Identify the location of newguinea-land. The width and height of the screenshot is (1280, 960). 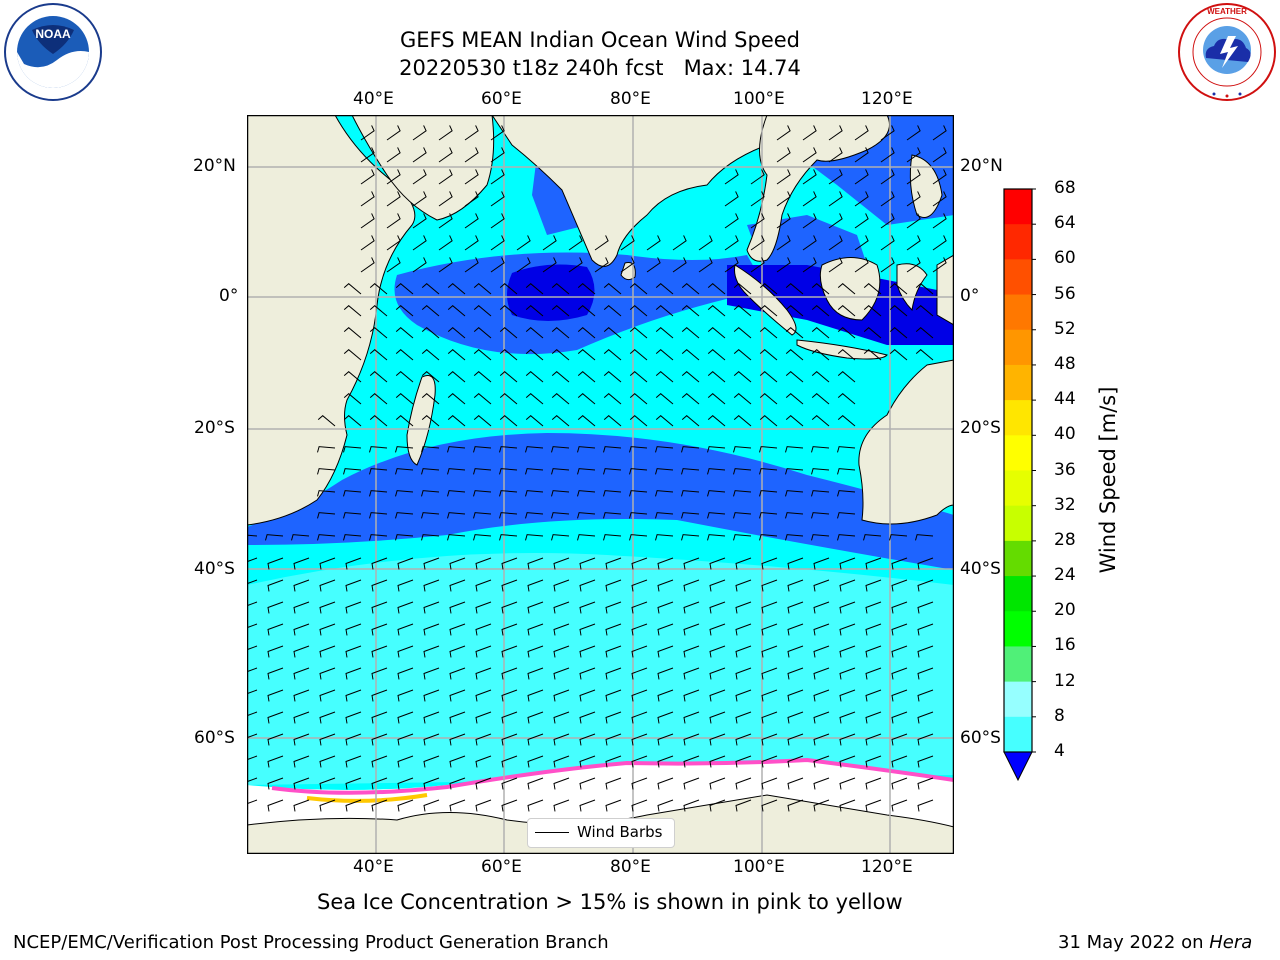
(945, 290).